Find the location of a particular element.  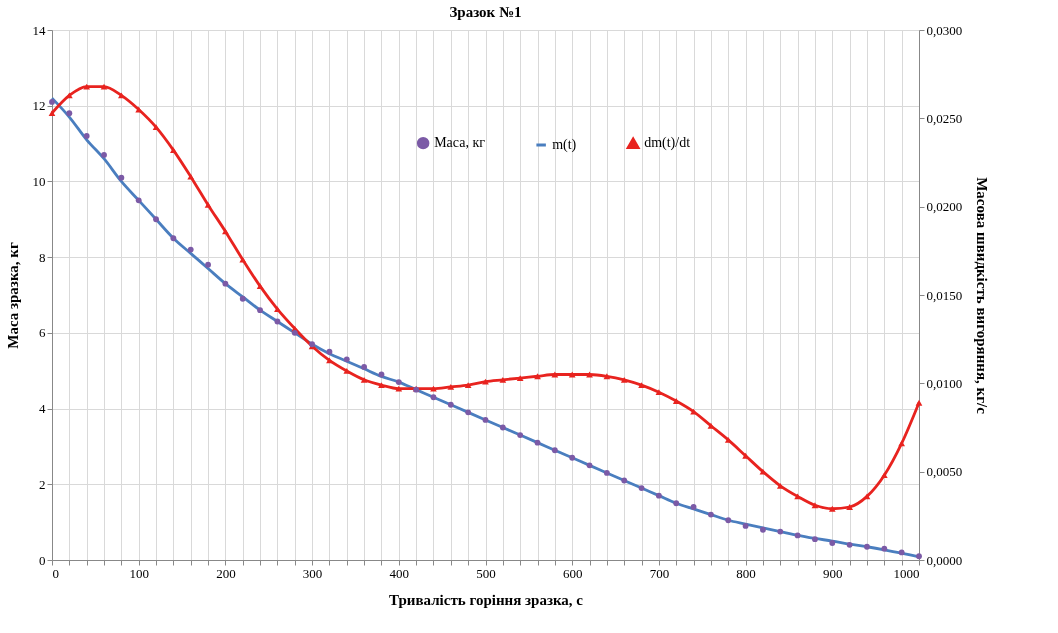

y2-tick-label: 0,0150 is located at coordinates (944, 295).